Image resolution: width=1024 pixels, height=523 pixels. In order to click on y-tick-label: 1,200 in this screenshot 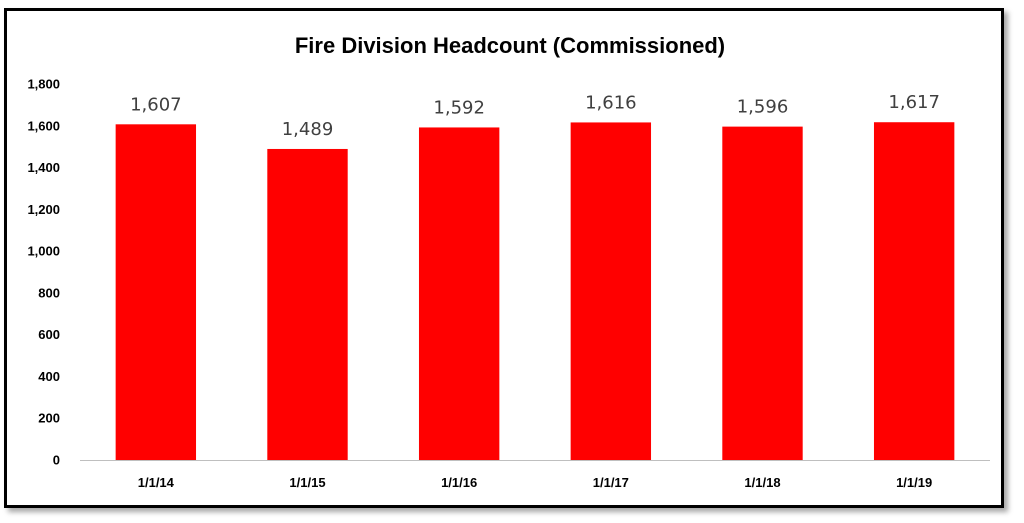, I will do `click(43, 209)`.